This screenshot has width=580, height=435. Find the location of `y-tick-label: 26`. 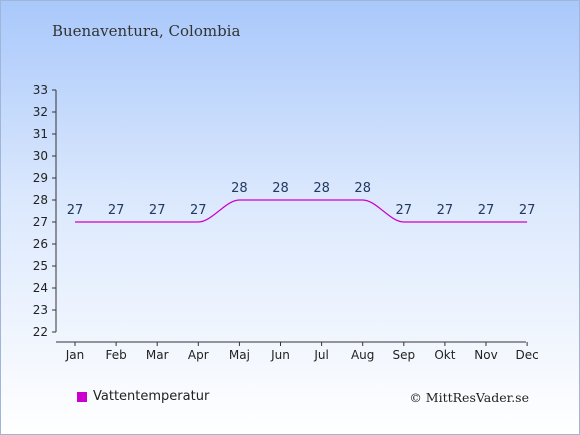

y-tick-label: 26 is located at coordinates (40, 244).